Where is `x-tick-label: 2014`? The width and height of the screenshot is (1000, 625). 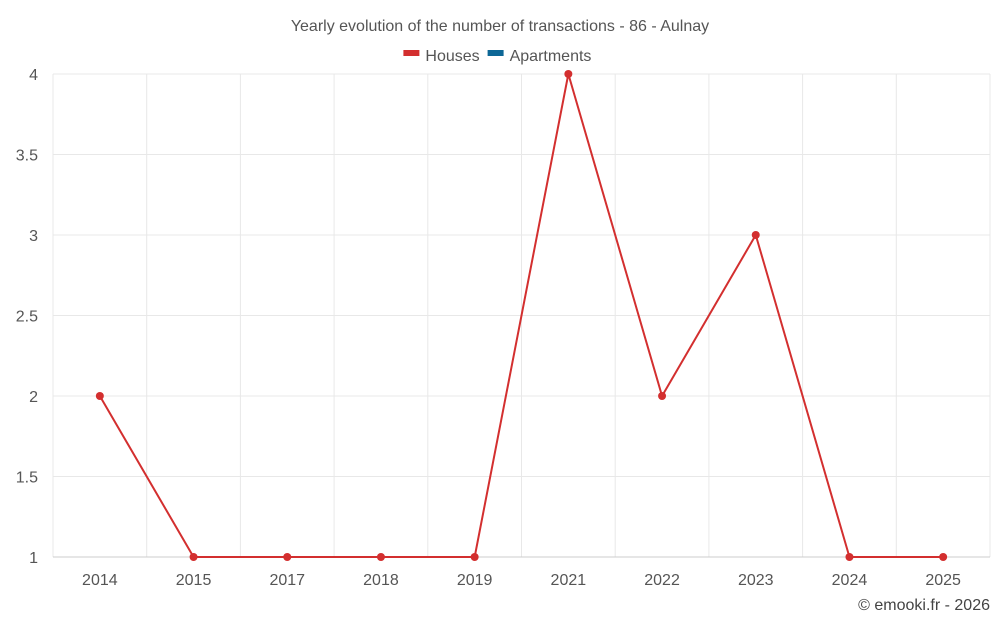 x-tick-label: 2014 is located at coordinates (100, 580).